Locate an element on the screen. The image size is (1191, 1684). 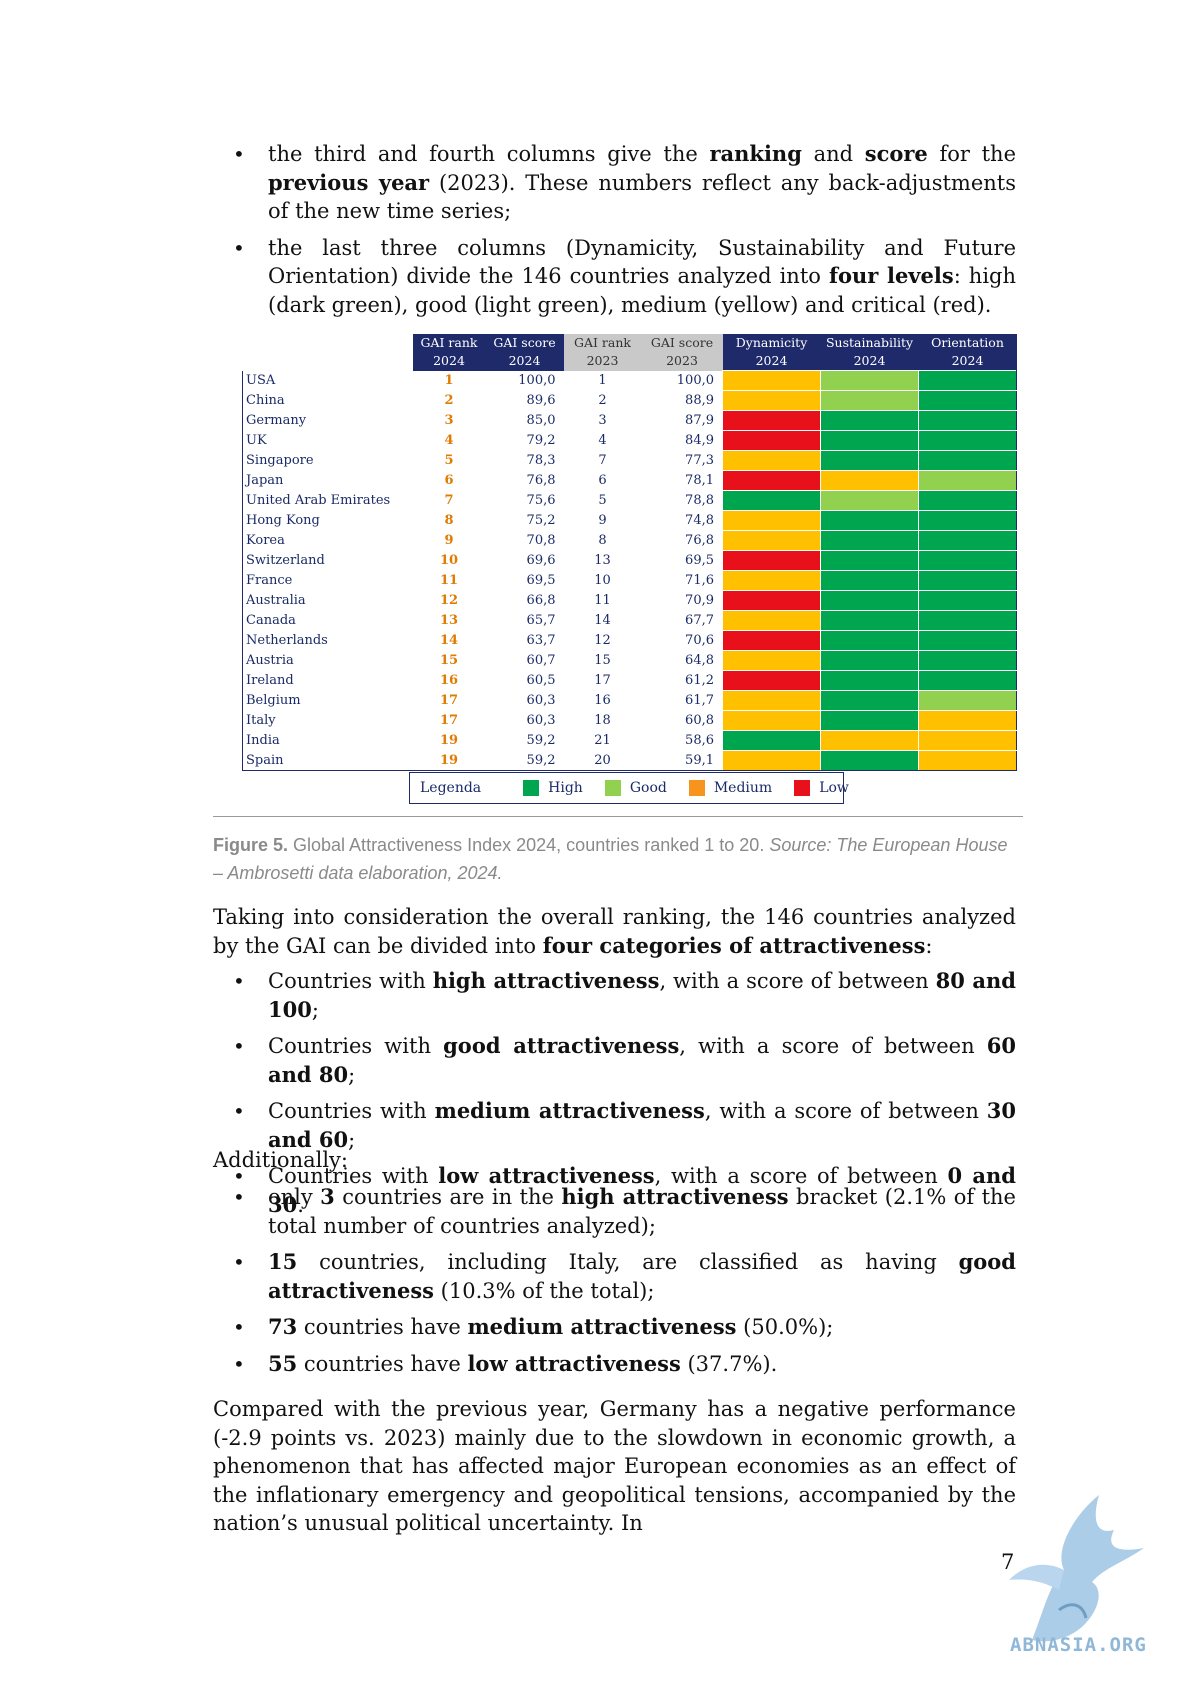
table-row: Korea 9 70,8 8 76,8 is located at coordinates (629, 540).